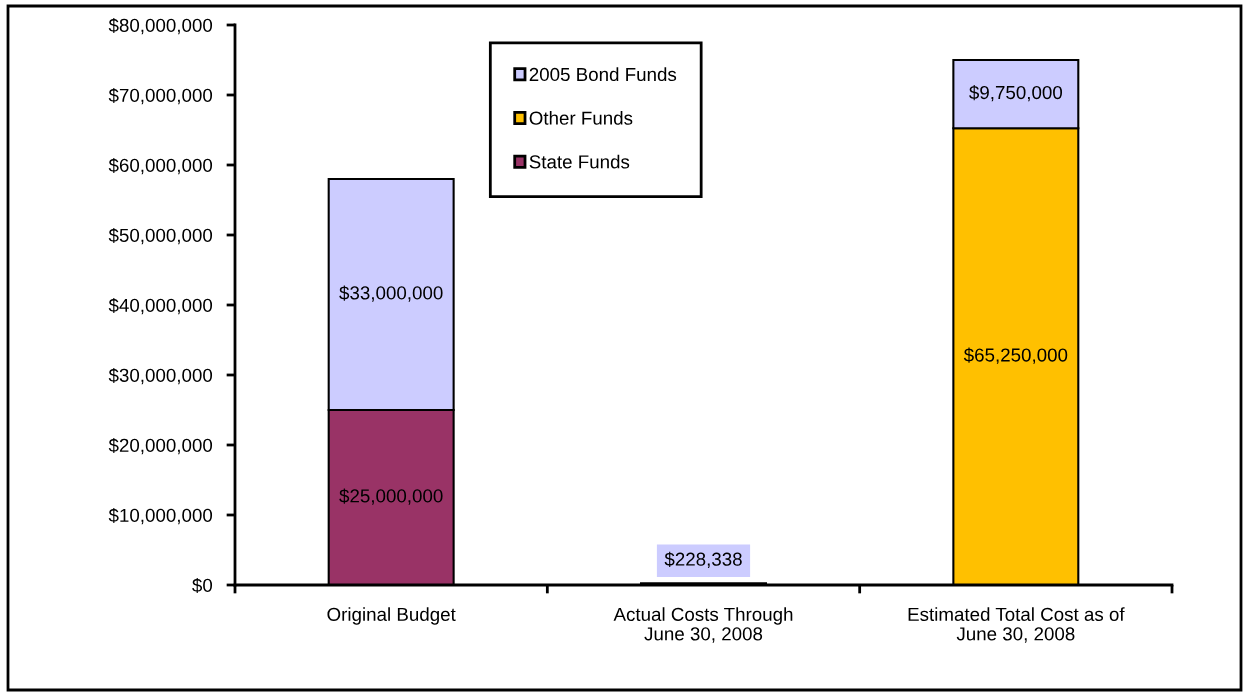 This screenshot has width=1249, height=696. I want to click on legend-label: 2005 Bond Funds, so click(603, 74).